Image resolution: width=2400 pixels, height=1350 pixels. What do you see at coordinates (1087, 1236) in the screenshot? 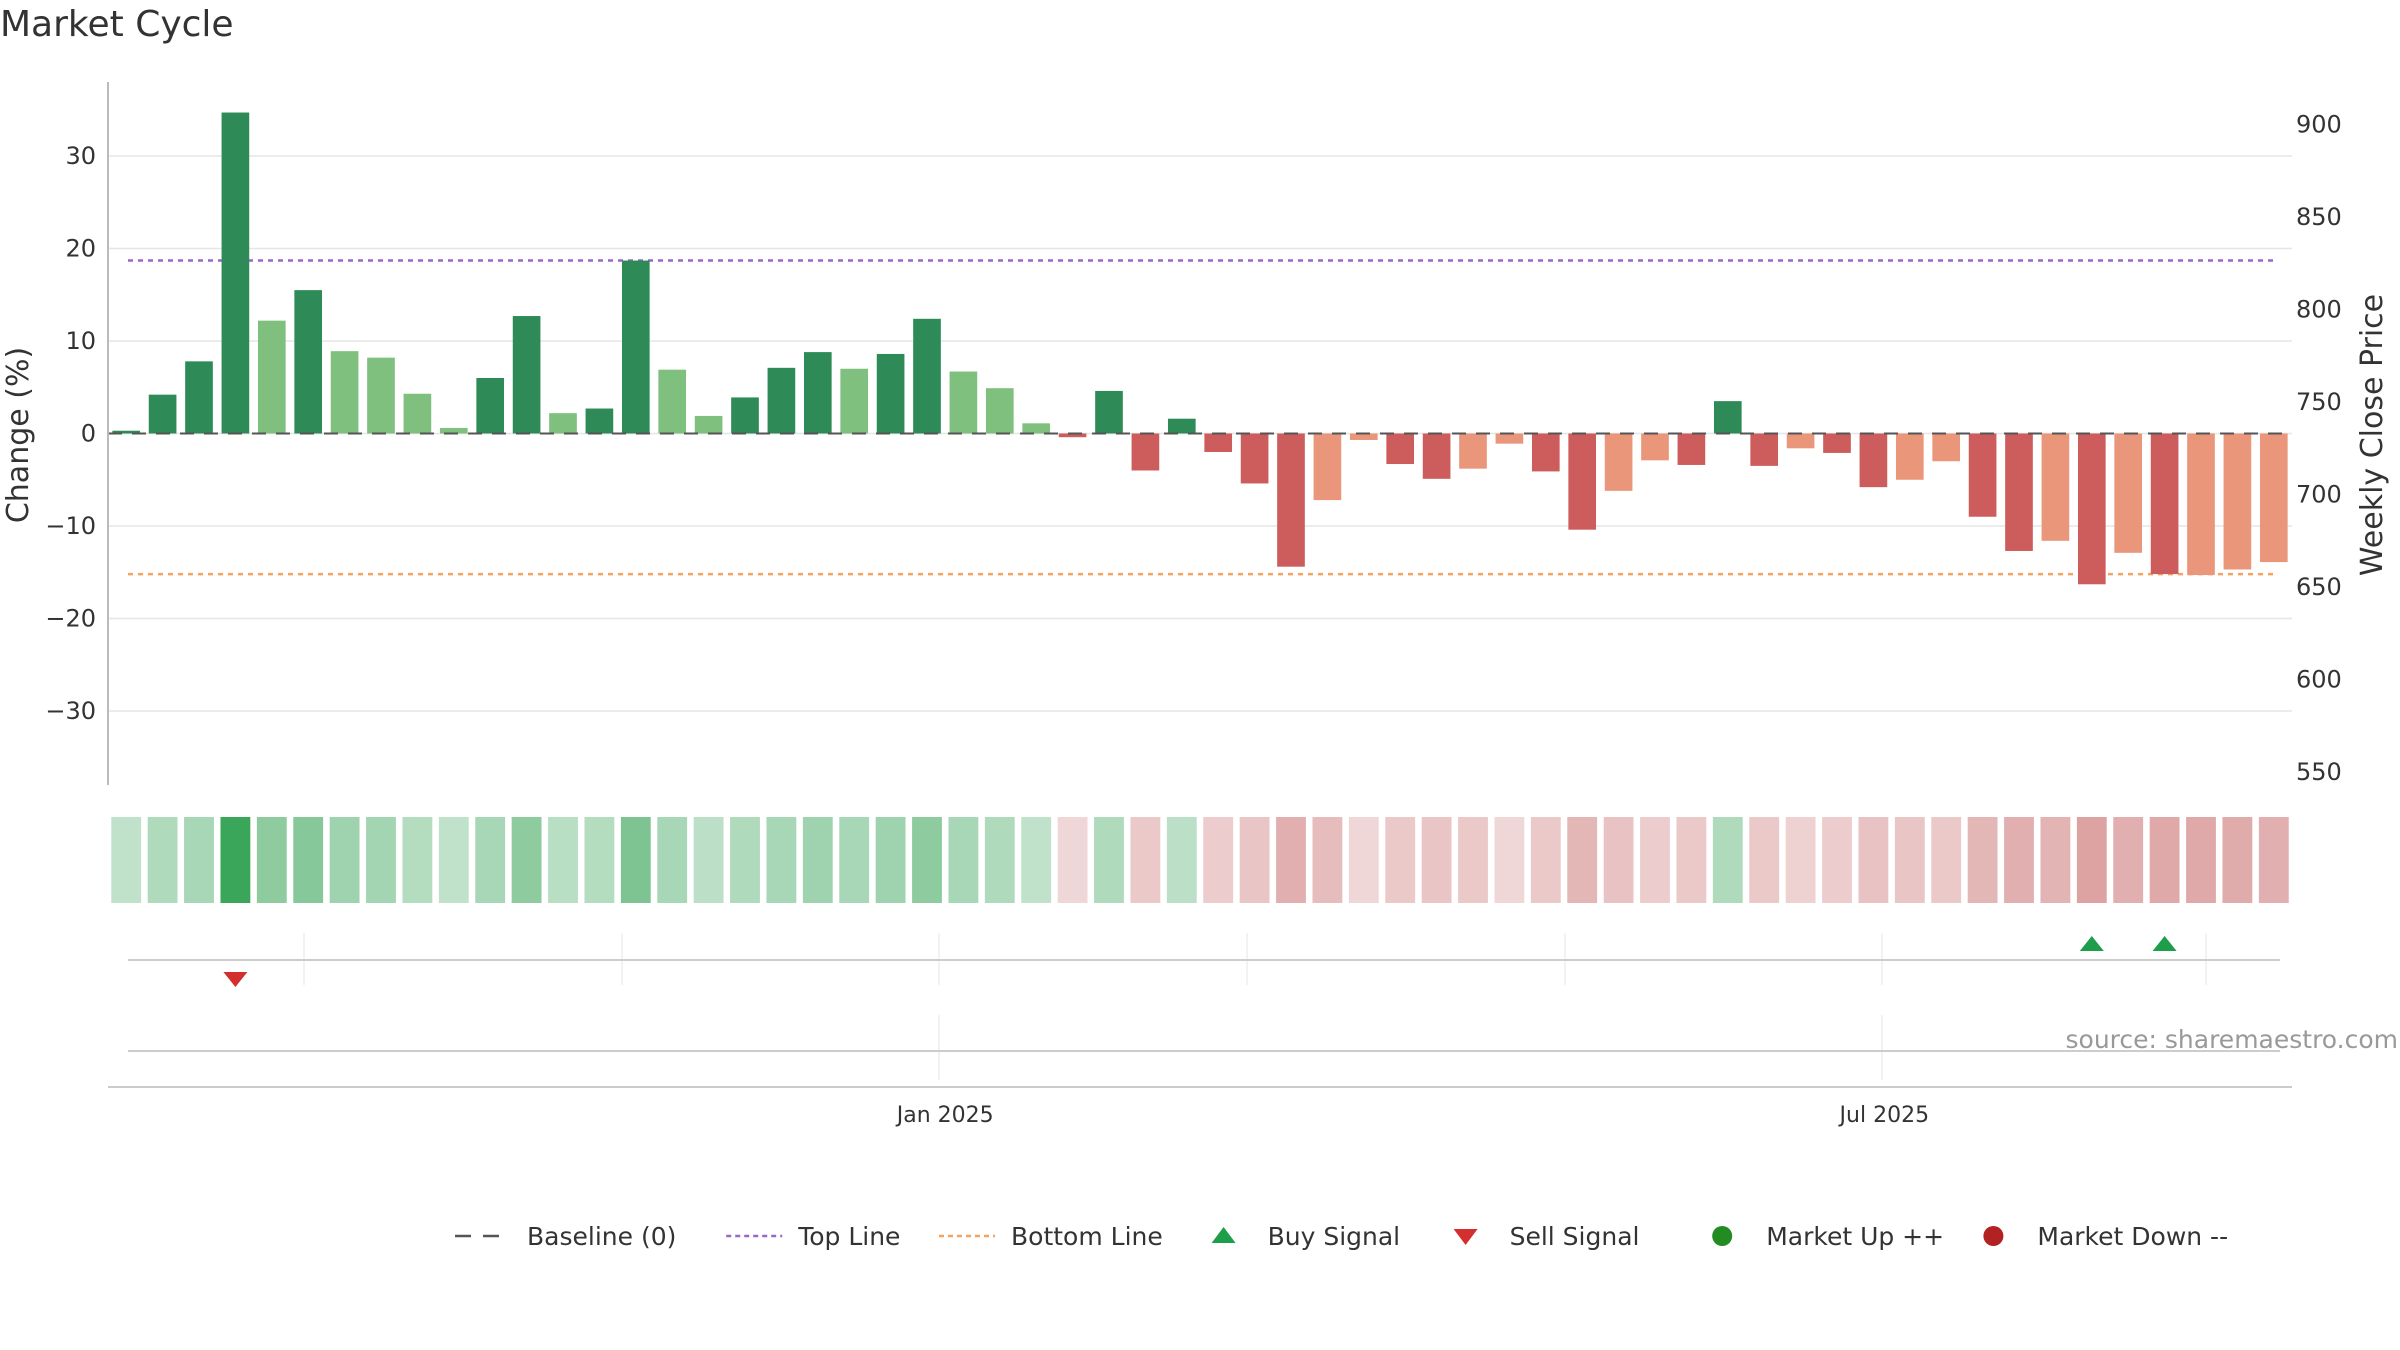
I see `legend-label: Bottom Line` at bounding box center [1087, 1236].